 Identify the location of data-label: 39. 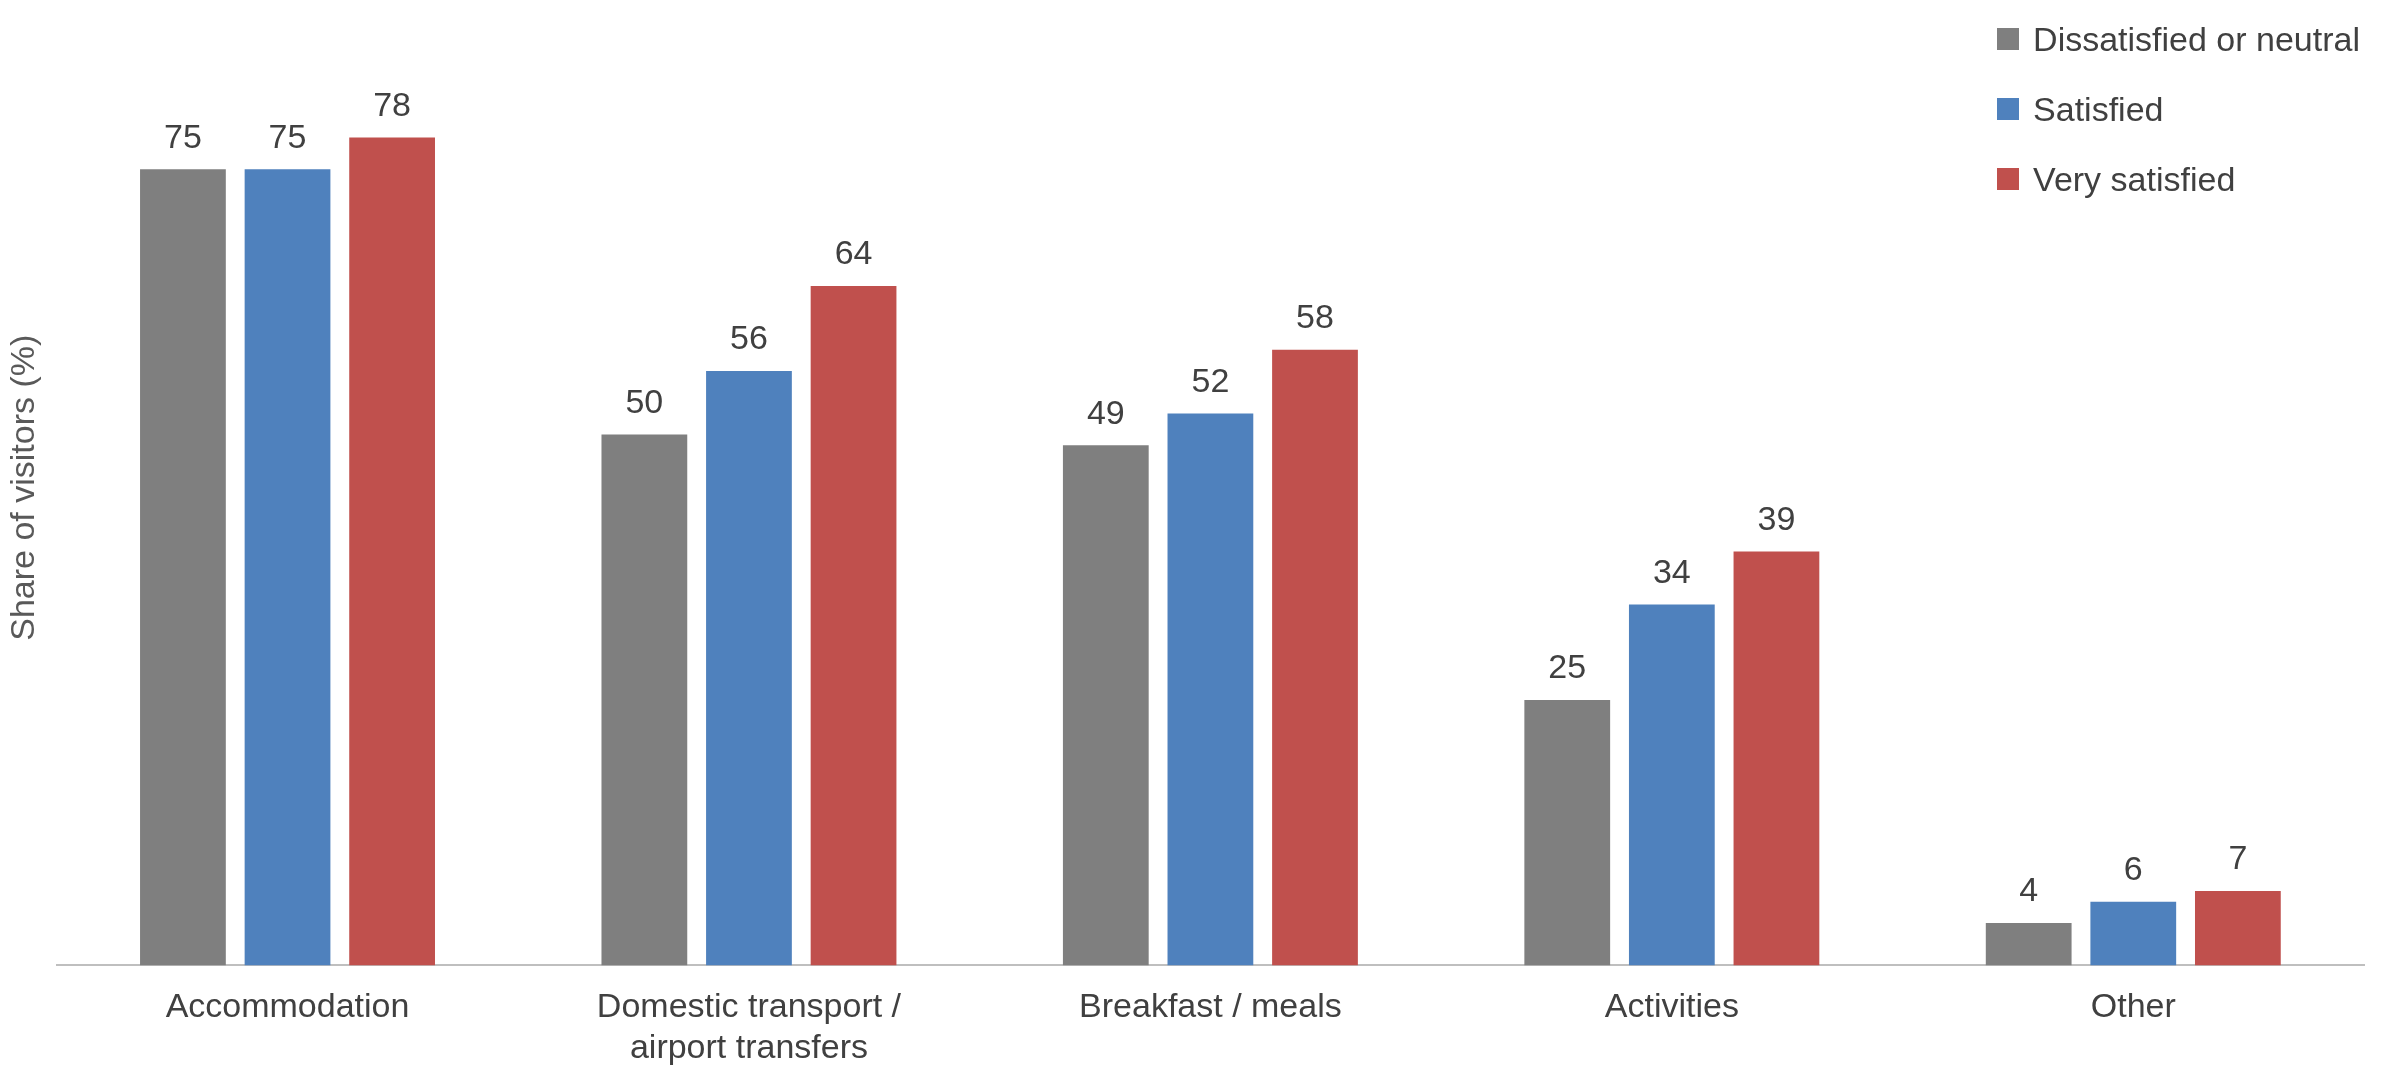
(1776, 517).